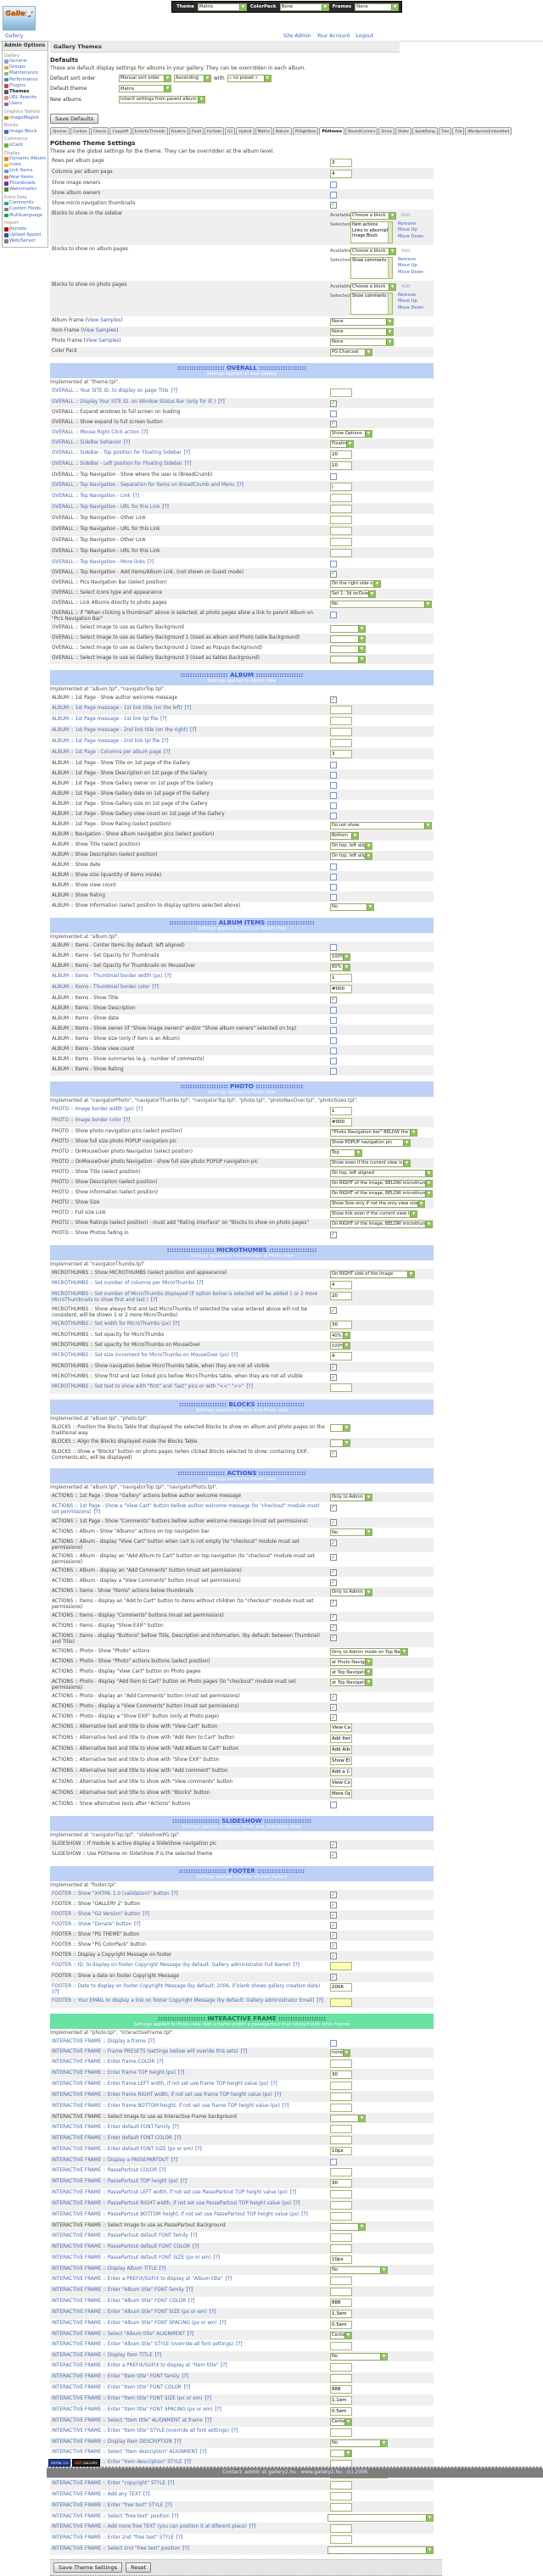 The height and width of the screenshot is (2576, 543). What do you see at coordinates (120, 131) in the screenshot?
I see `tab-copyleft: Copyleft` at bounding box center [120, 131].